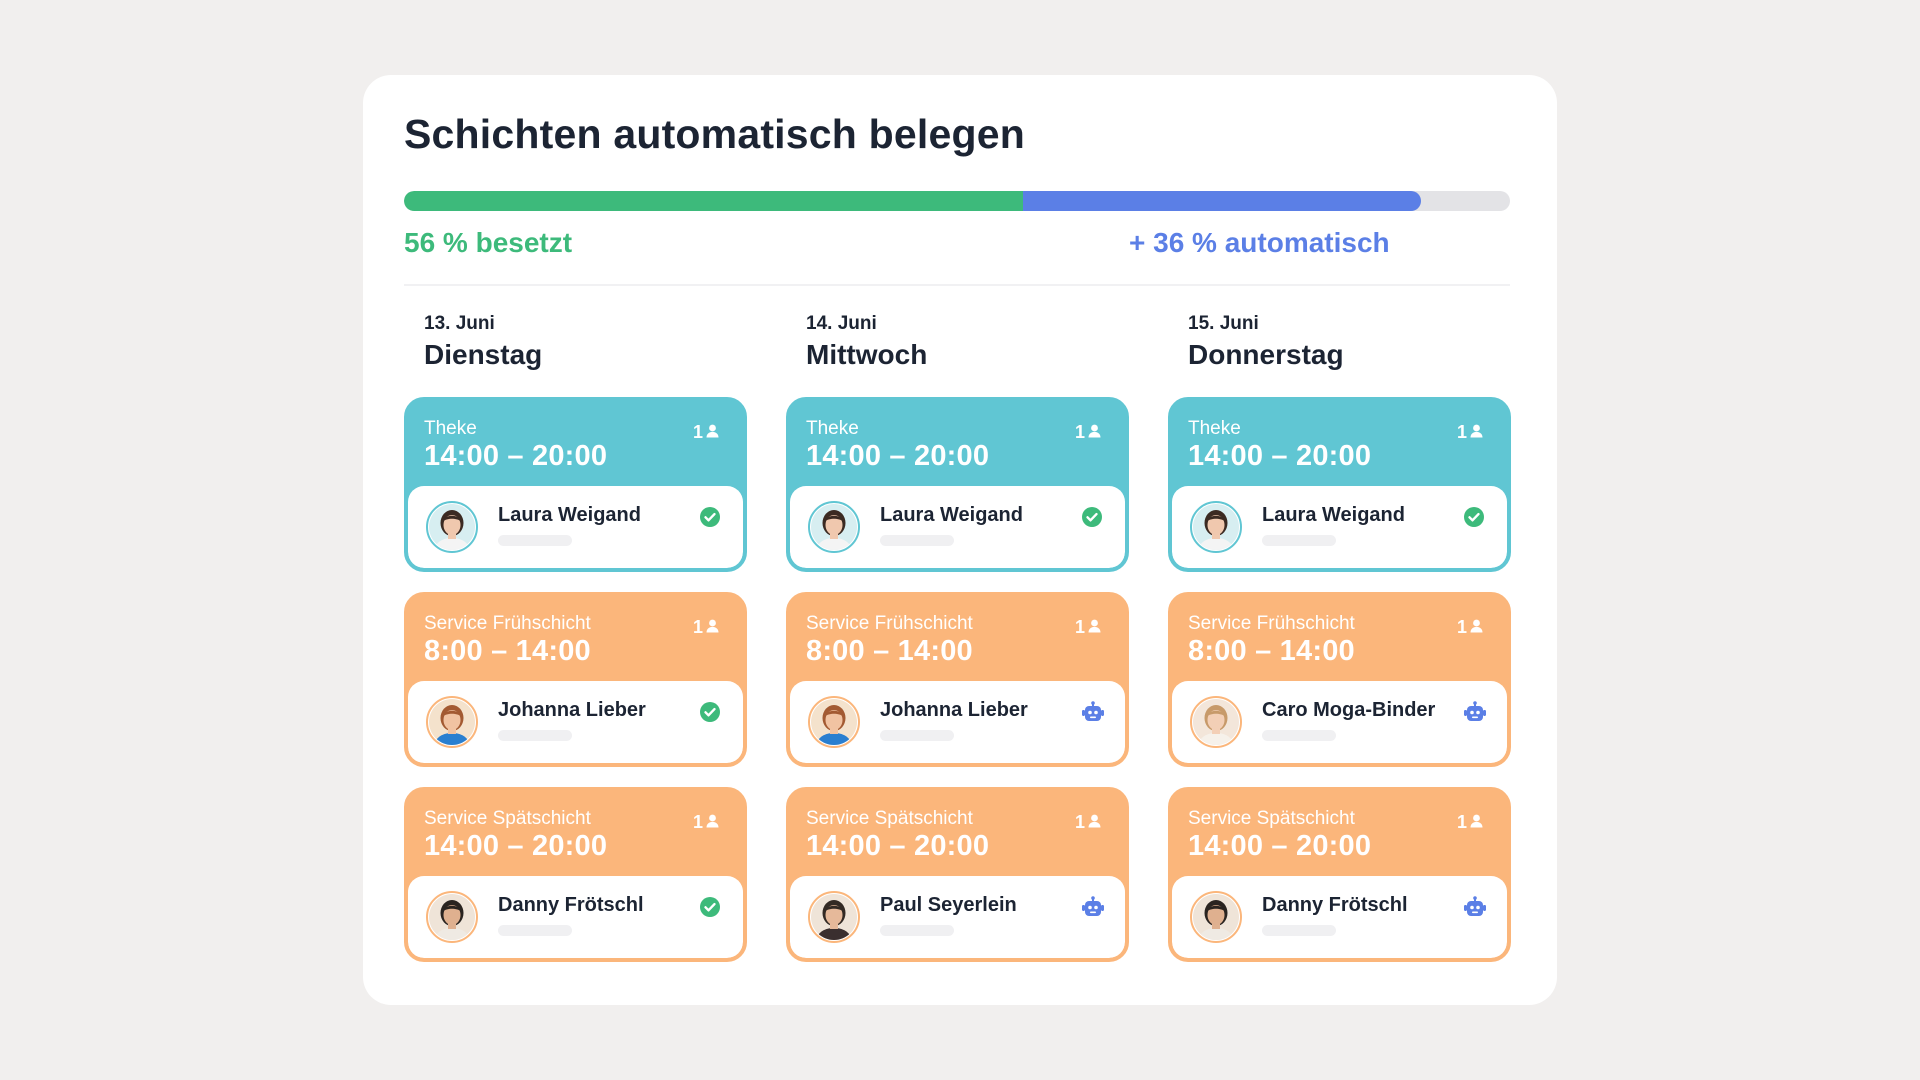 Image resolution: width=1920 pixels, height=1080 pixels. What do you see at coordinates (714, 134) in the screenshot?
I see `page-title: Schichten automatisch belegen` at bounding box center [714, 134].